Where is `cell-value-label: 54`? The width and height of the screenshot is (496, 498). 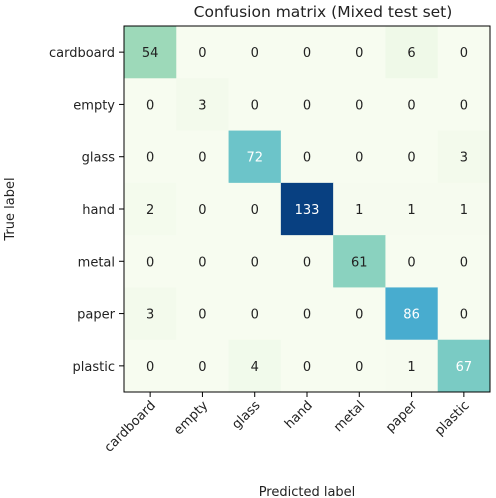
cell-value-label: 54 is located at coordinates (150, 53).